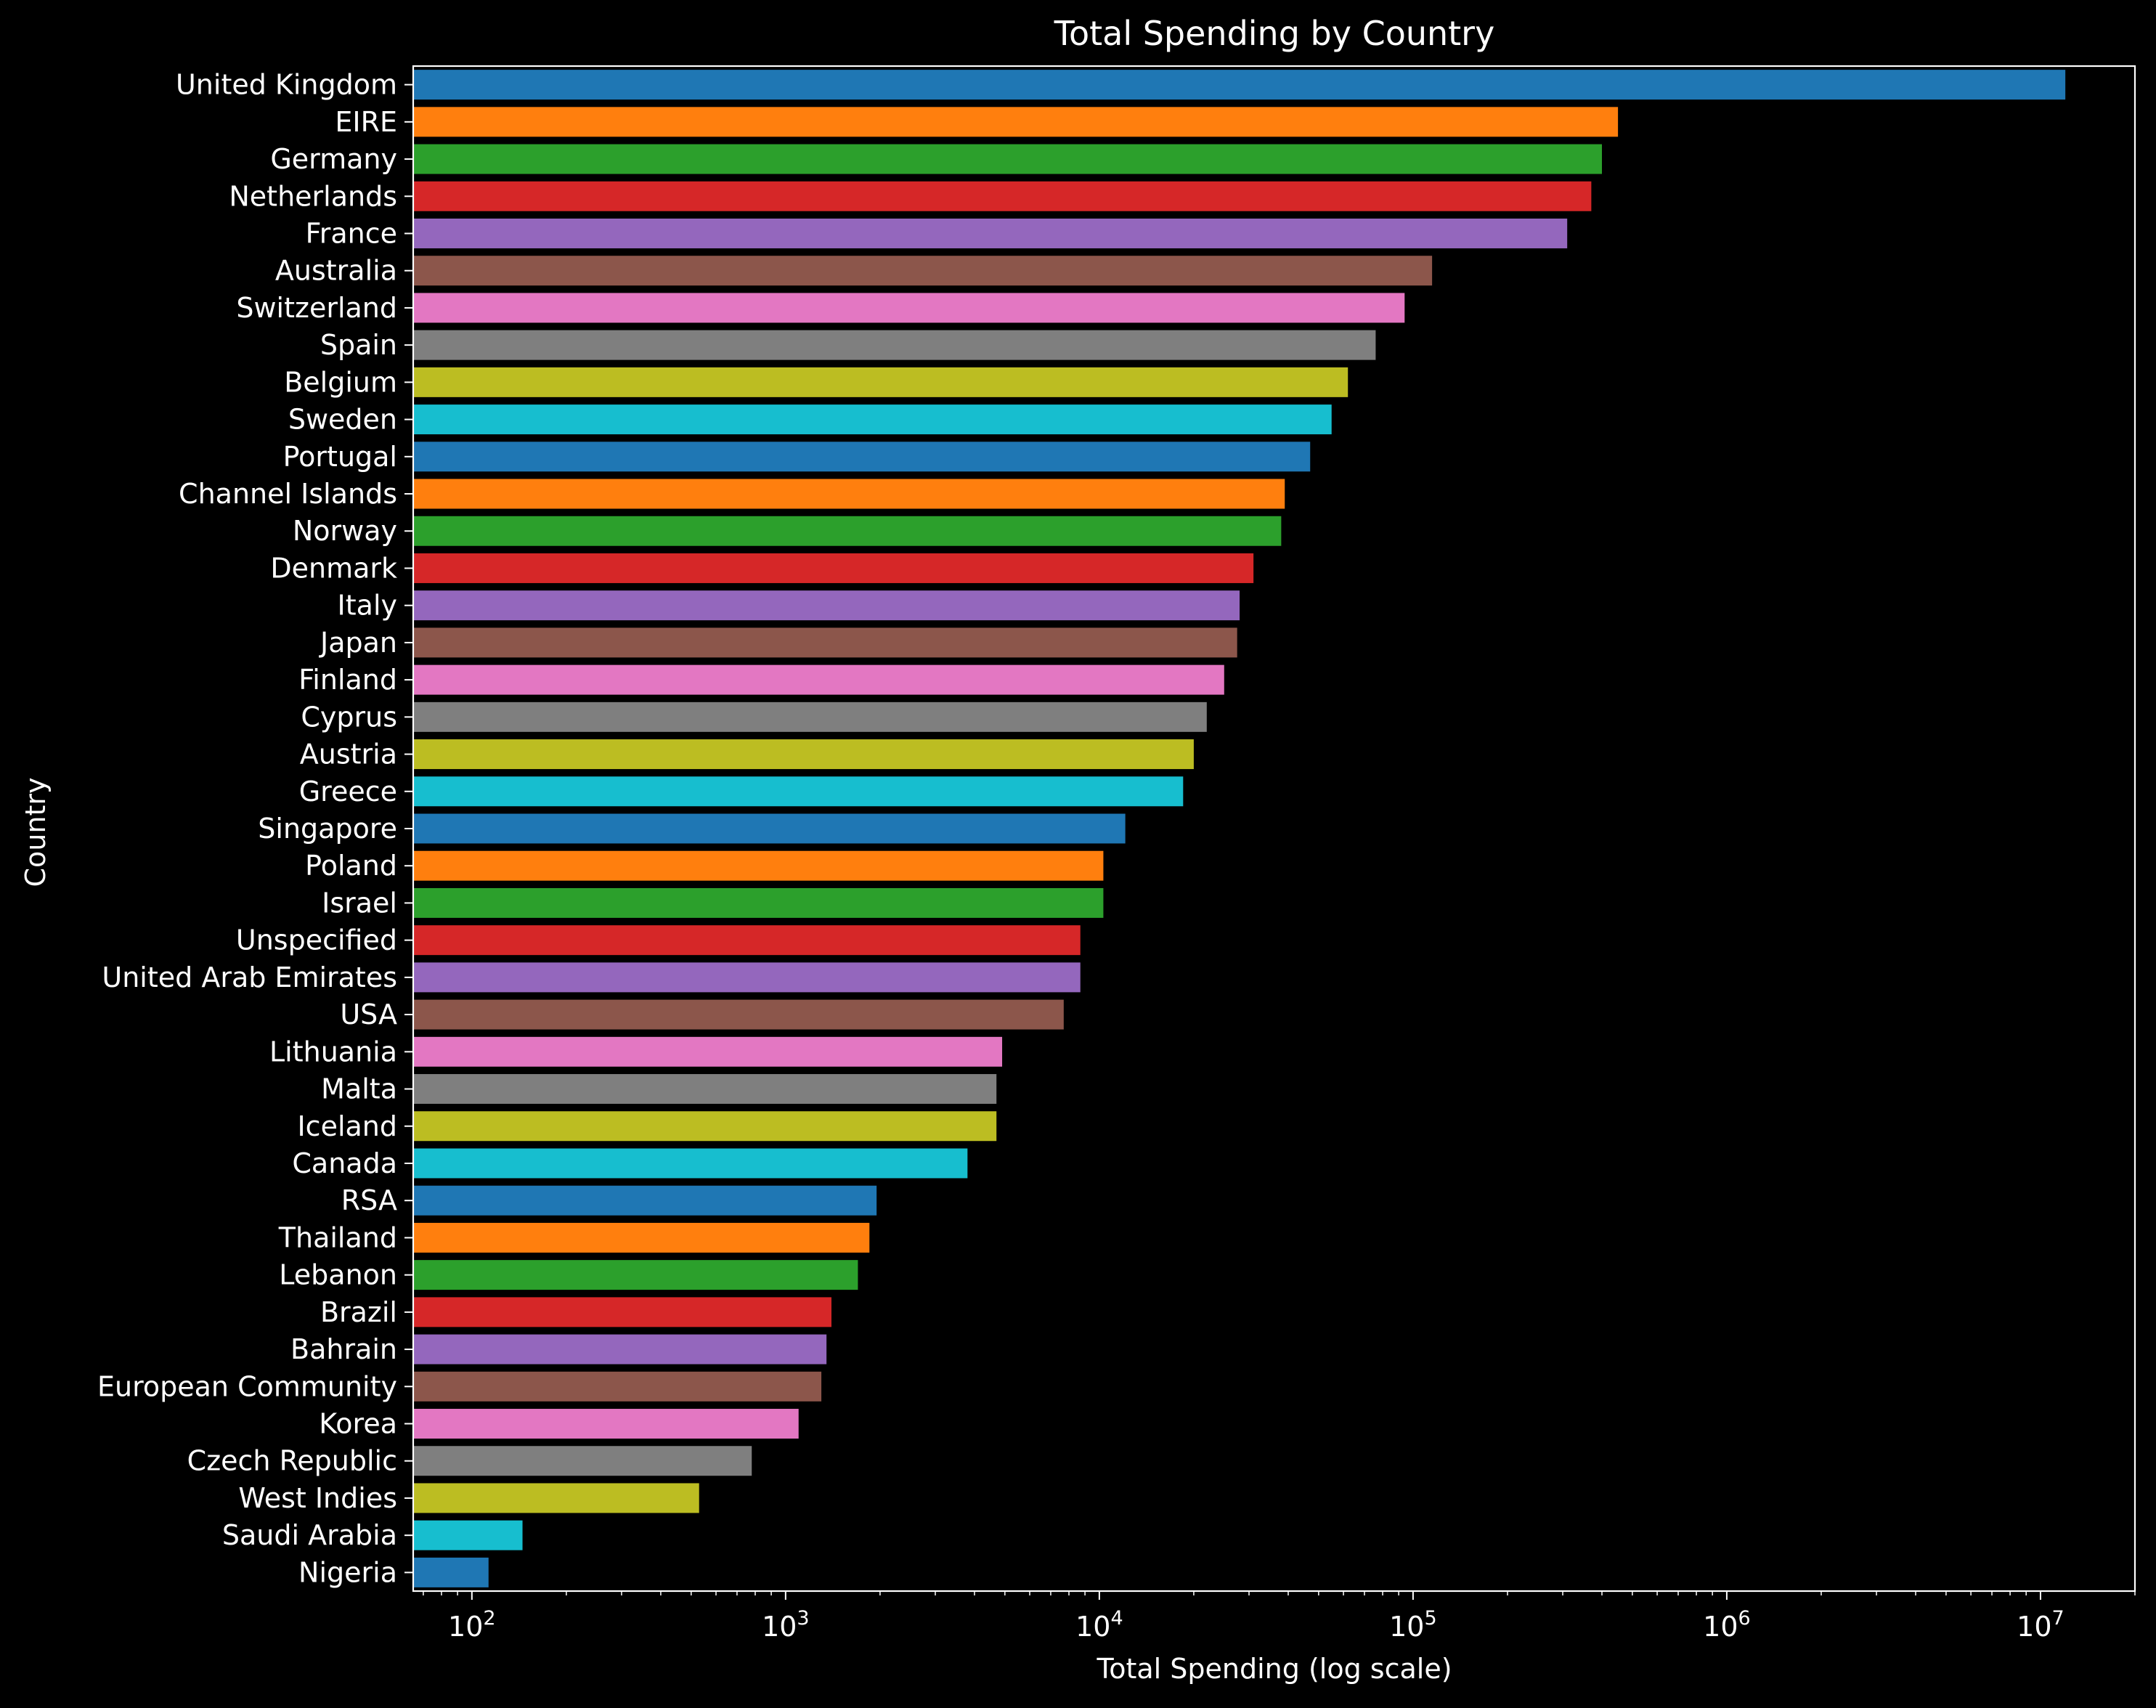 The height and width of the screenshot is (1708, 2156). Describe the element at coordinates (803, 754) in the screenshot. I see `bar-austria` at that location.